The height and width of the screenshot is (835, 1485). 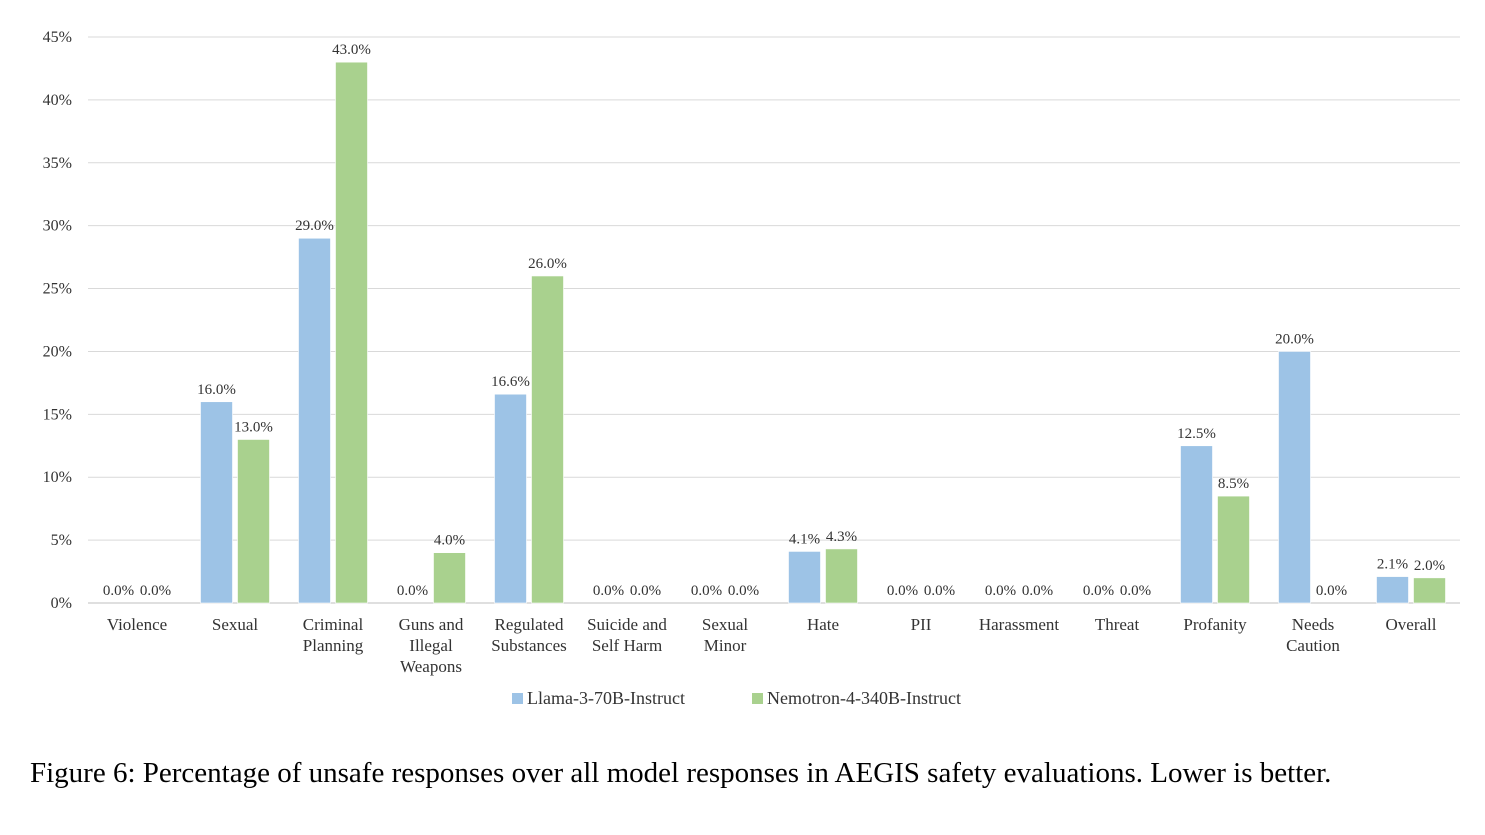 I want to click on data-label: 4.0%, so click(x=449, y=541).